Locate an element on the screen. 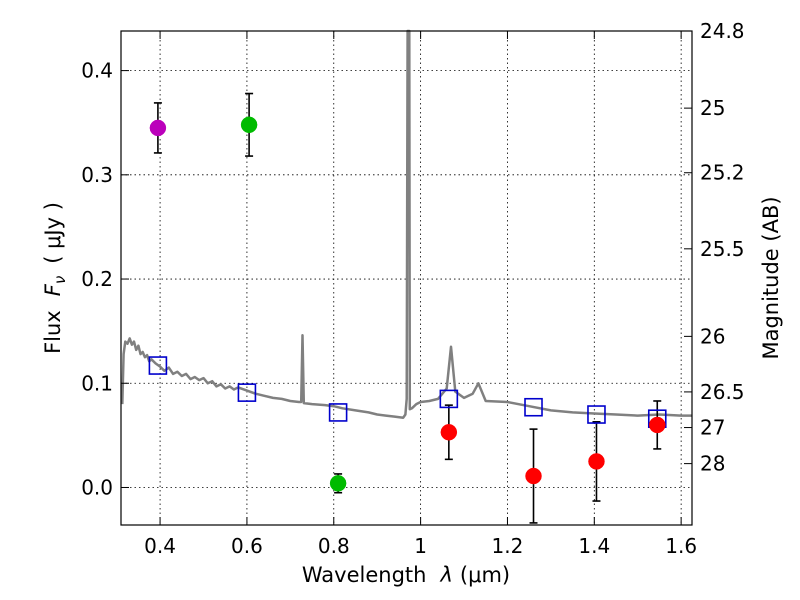  mag-tick-label: 24.8 is located at coordinates (722, 31).